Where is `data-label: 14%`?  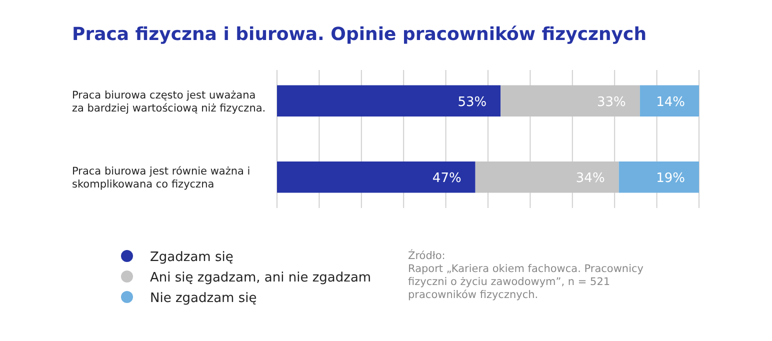
data-label: 14% is located at coordinates (670, 102).